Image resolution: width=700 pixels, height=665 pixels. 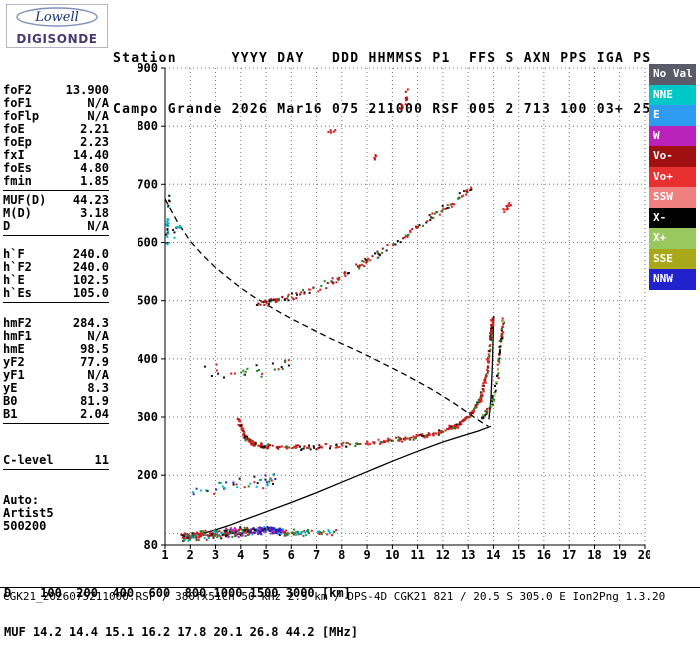 I want to click on parameter-group: MUF(D) 44.23 M(D) 3.18 D N/A, so click(x=56, y=213).